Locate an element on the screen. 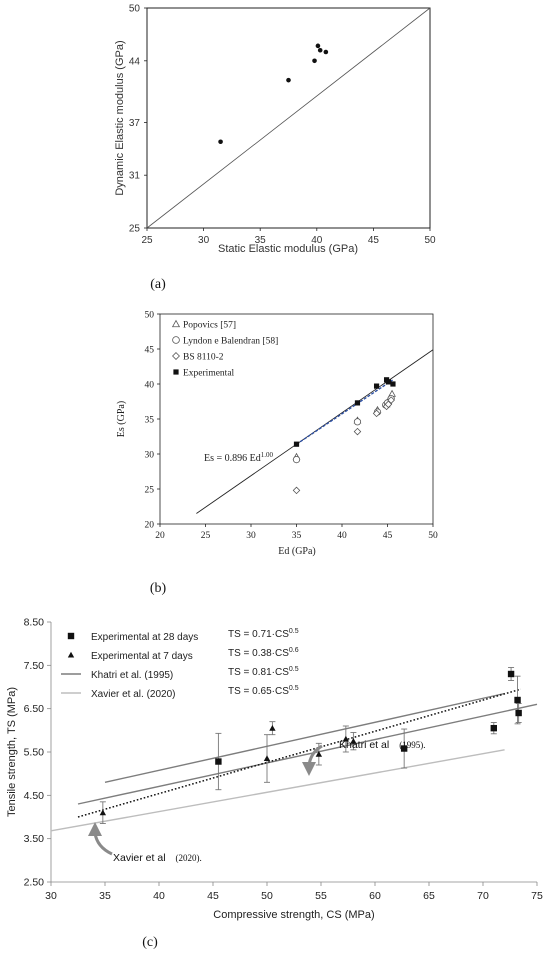  chart-a-y-ticks: 25 31 37 44 50 is located at coordinates (138, 119).